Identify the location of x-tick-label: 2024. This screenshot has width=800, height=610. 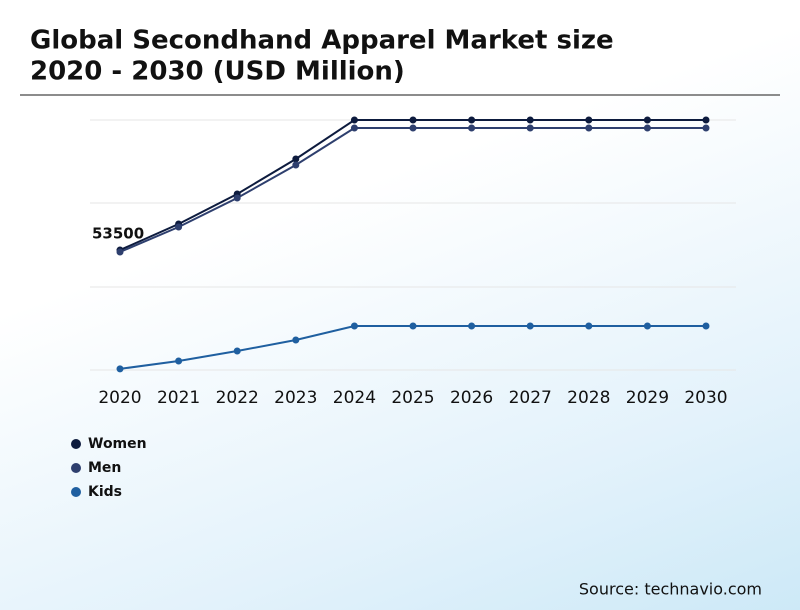
(354, 398).